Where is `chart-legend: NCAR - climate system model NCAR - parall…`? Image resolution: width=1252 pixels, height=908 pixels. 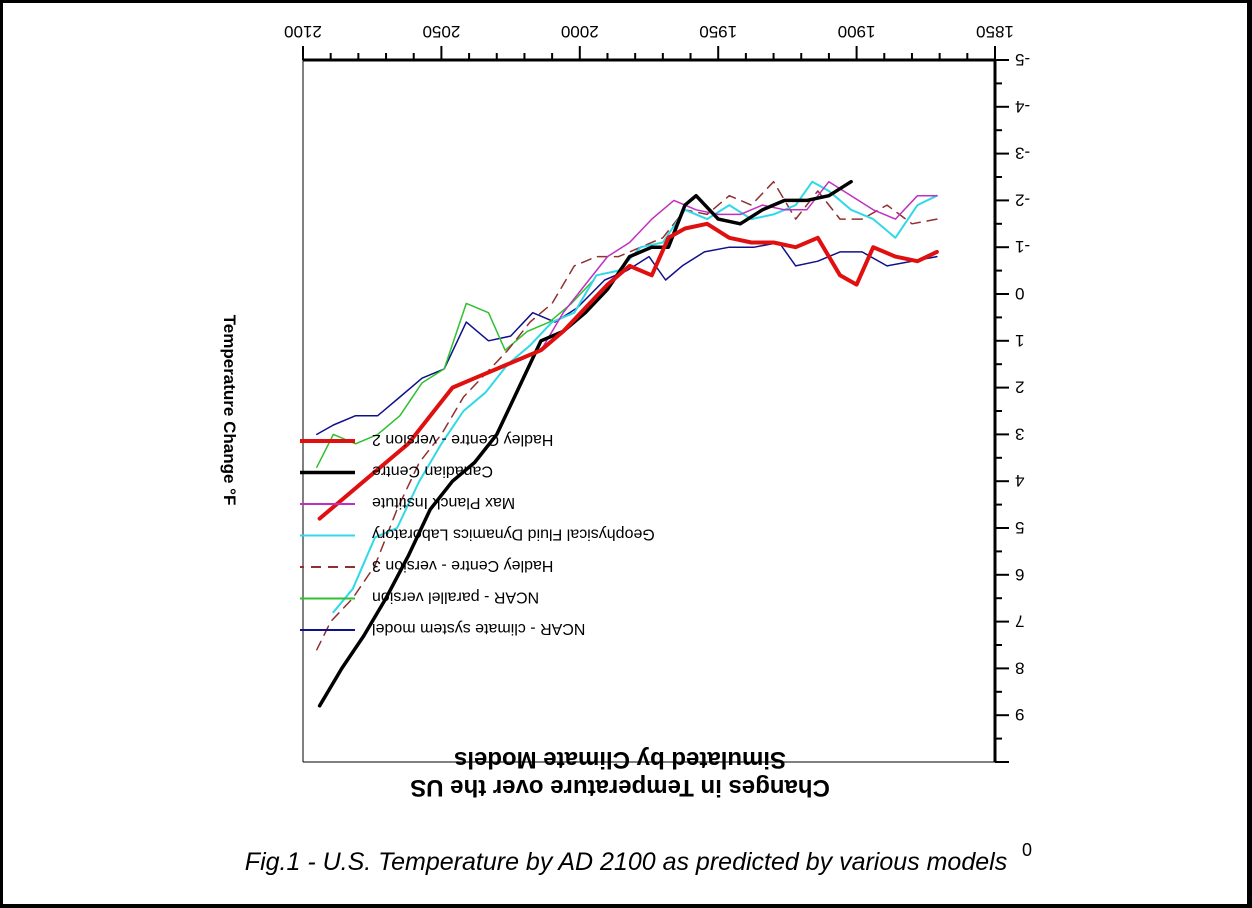
chart-legend: NCAR - climate system model NCAR - parall… is located at coordinates (477, 534).